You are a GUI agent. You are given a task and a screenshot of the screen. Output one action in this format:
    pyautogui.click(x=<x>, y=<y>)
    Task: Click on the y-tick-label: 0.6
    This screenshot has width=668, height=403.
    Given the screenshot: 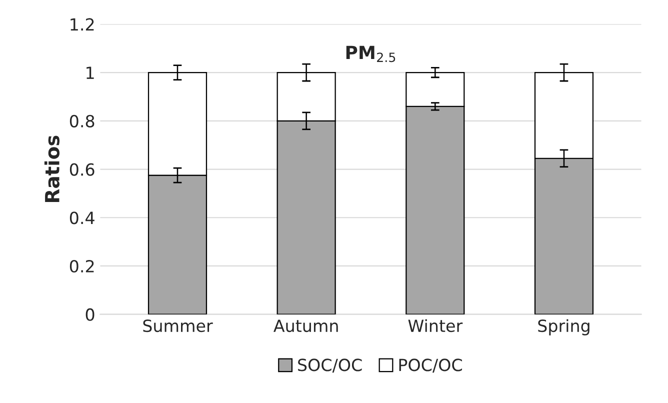 What is the action you would take?
    pyautogui.click(x=82, y=169)
    